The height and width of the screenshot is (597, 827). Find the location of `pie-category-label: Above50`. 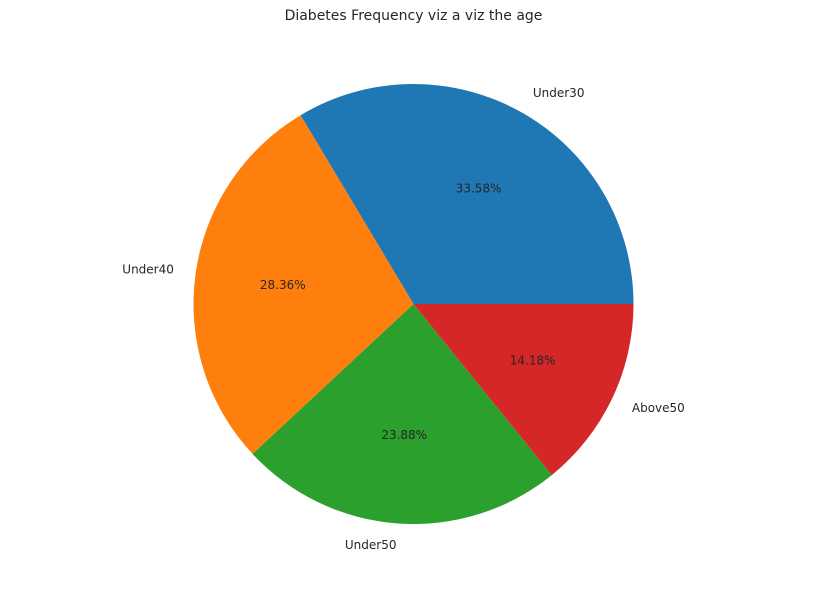

pie-category-label: Above50 is located at coordinates (658, 408).